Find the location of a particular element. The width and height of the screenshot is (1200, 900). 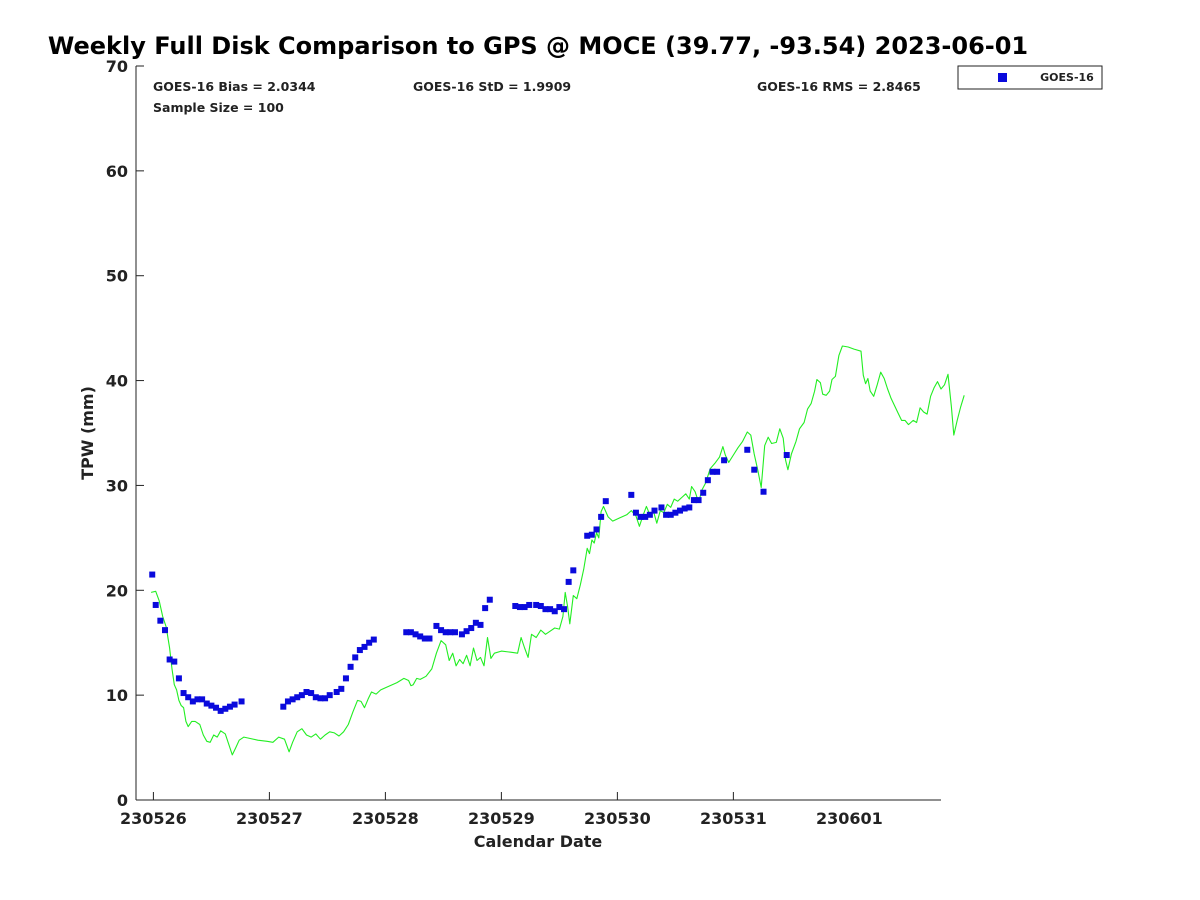

legend-box is located at coordinates (1030, 77).